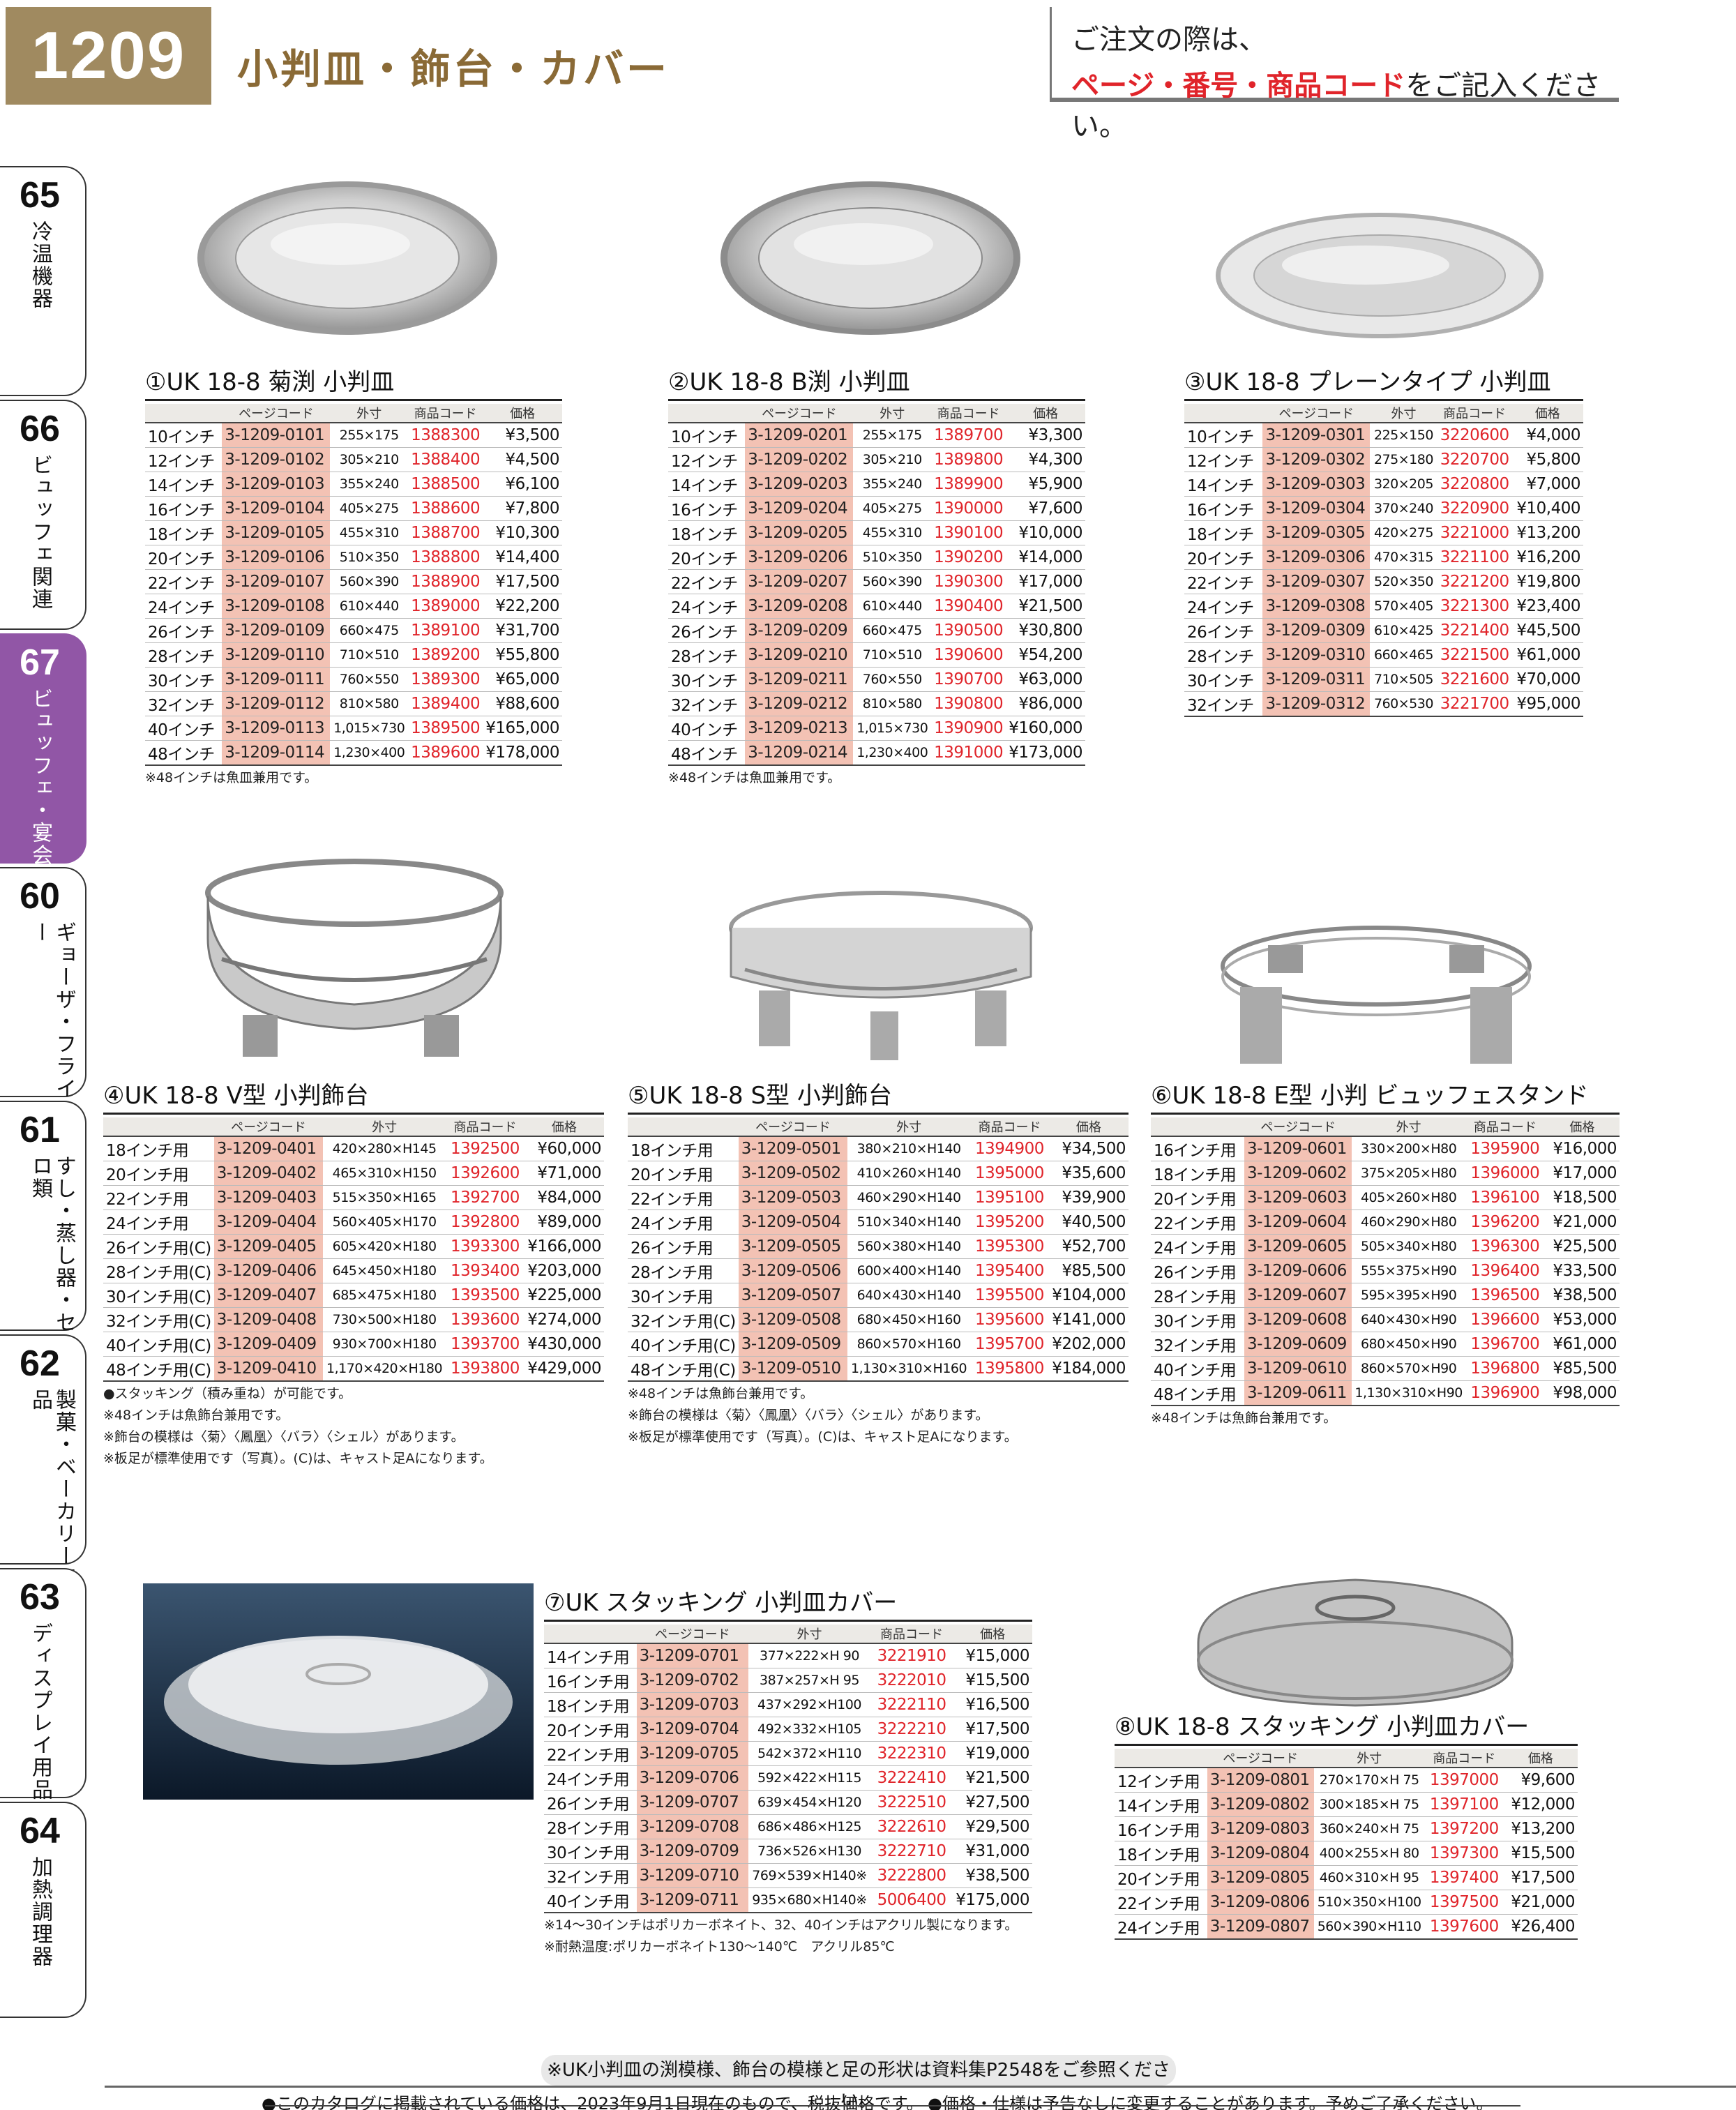 This screenshot has width=1736, height=2110. What do you see at coordinates (183, 509) in the screenshot?
I see `size-cell: 16インチ` at bounding box center [183, 509].